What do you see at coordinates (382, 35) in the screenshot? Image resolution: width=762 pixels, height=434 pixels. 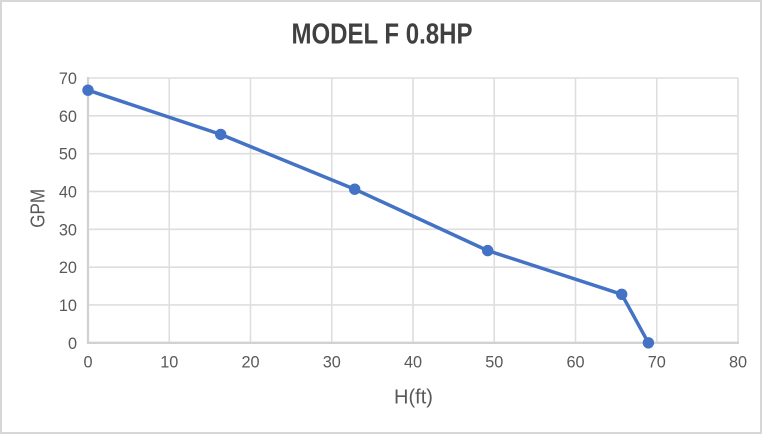 I see `svg-text: MODEL F 0.8HP` at bounding box center [382, 35].